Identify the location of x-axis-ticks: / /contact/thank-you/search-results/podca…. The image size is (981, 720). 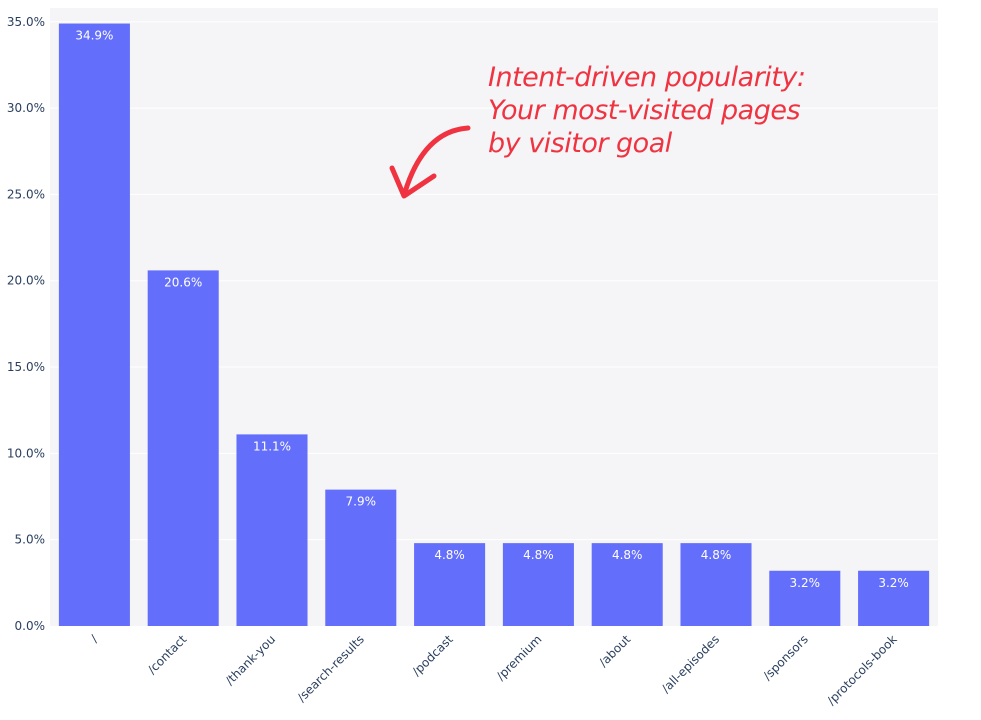
(494, 670).